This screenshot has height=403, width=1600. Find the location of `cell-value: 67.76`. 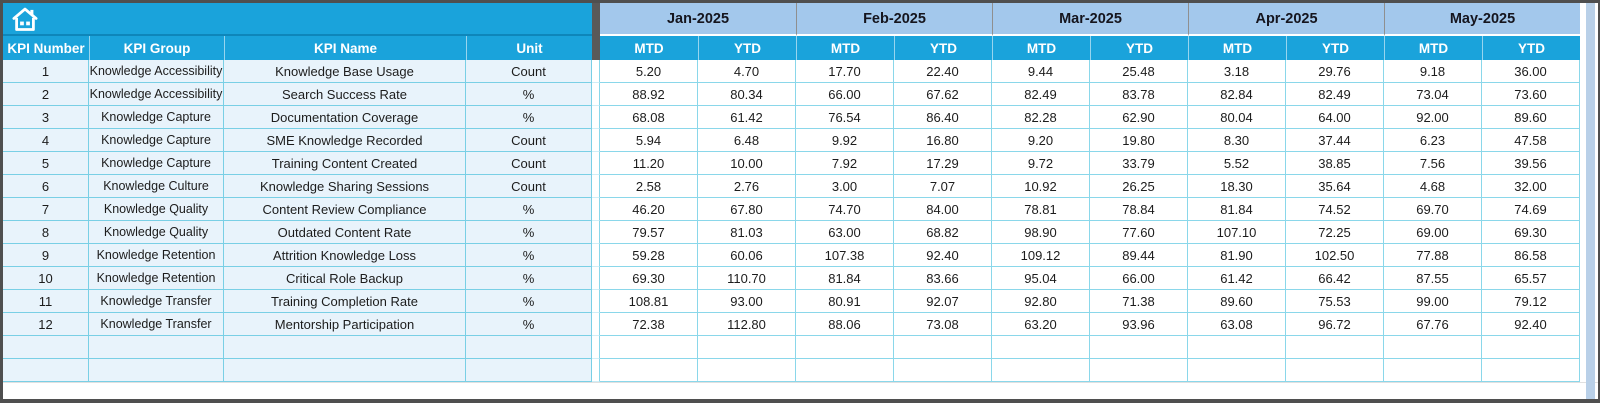

cell-value: 67.76 is located at coordinates (1433, 324).